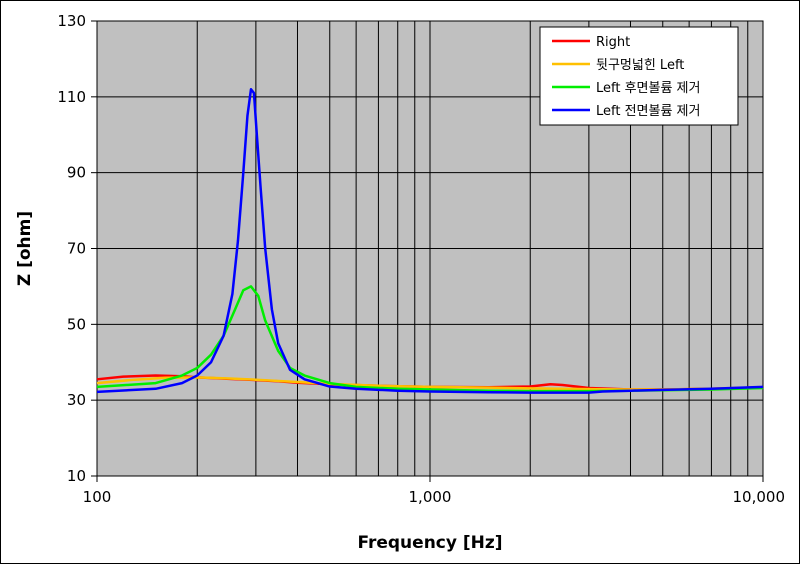 This screenshot has width=800, height=564. I want to click on y-tick-label: 30, so click(76, 400).